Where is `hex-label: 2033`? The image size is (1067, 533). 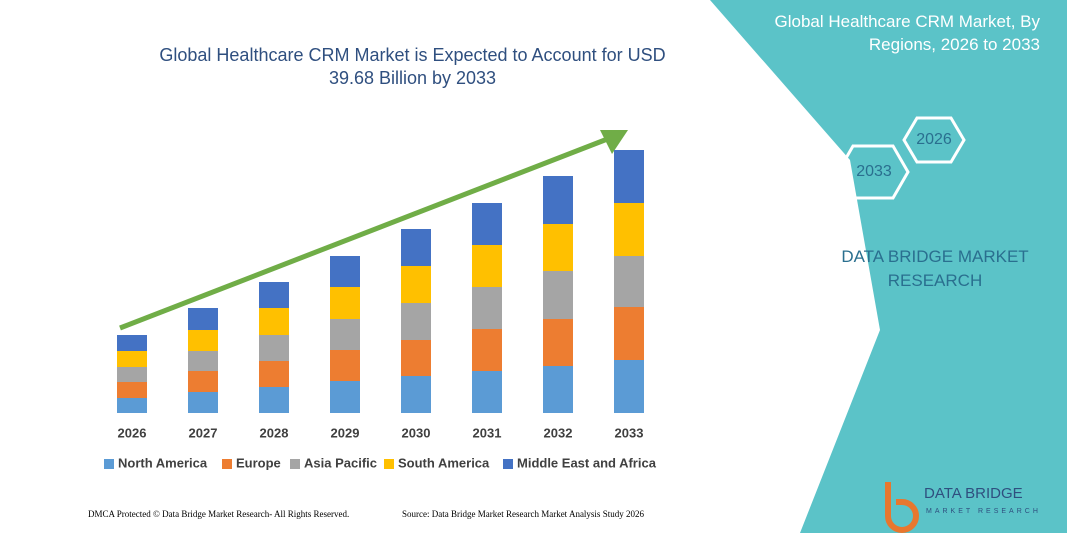
hex-label: 2033 is located at coordinates (874, 171).